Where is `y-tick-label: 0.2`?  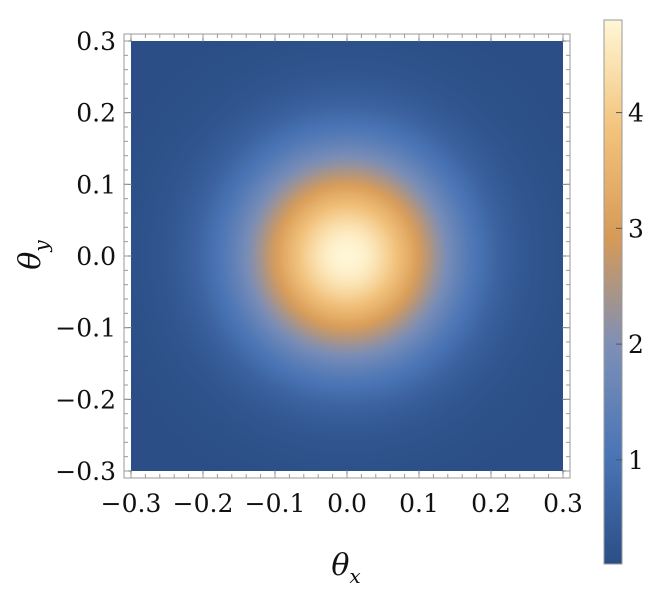 y-tick-label: 0.2 is located at coordinates (96, 113).